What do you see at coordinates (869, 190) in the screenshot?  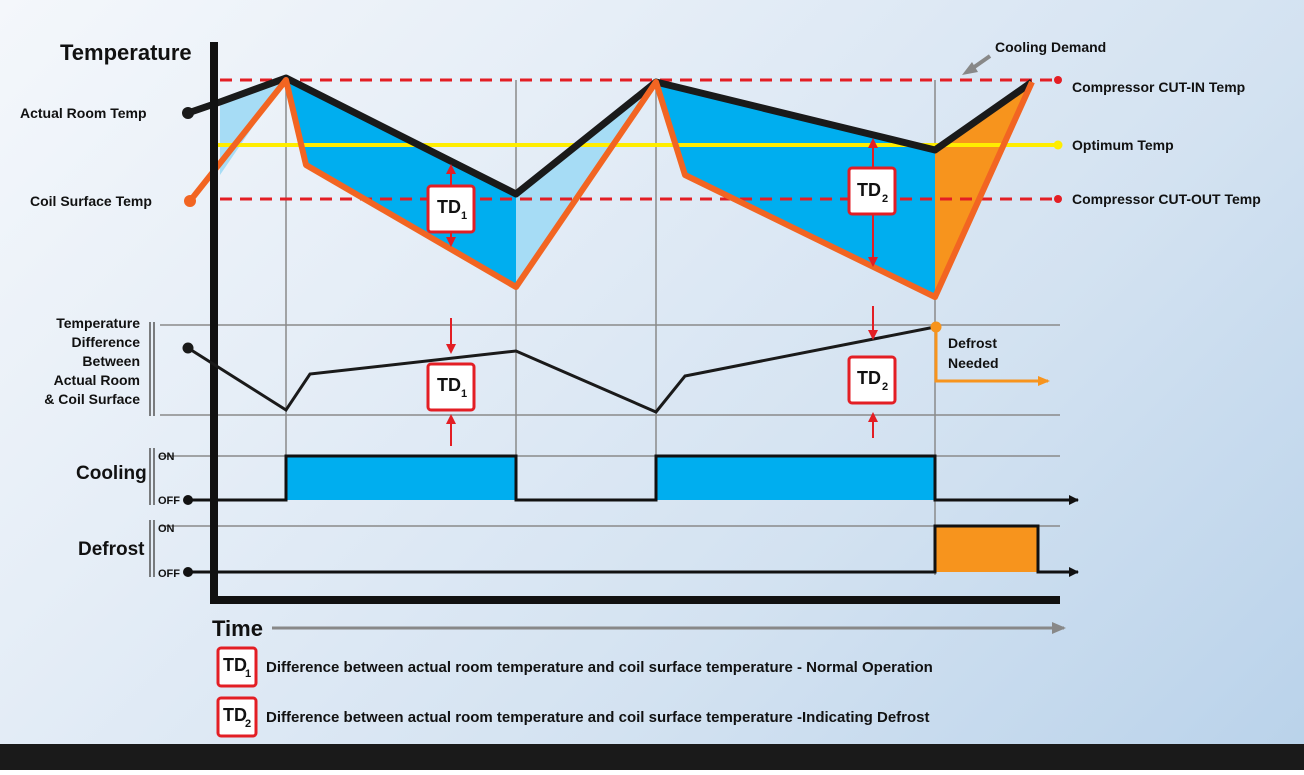 I see `td2-top-main: TD` at bounding box center [869, 190].